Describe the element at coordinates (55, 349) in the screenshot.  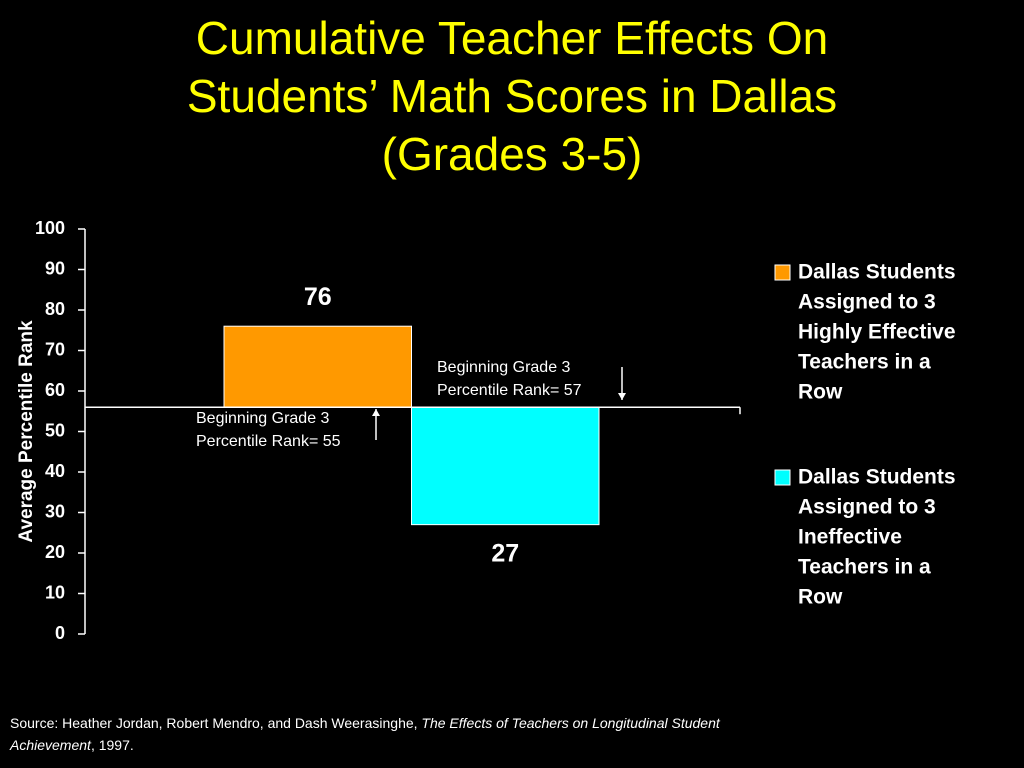
I see `y-tick-label: 70` at that location.